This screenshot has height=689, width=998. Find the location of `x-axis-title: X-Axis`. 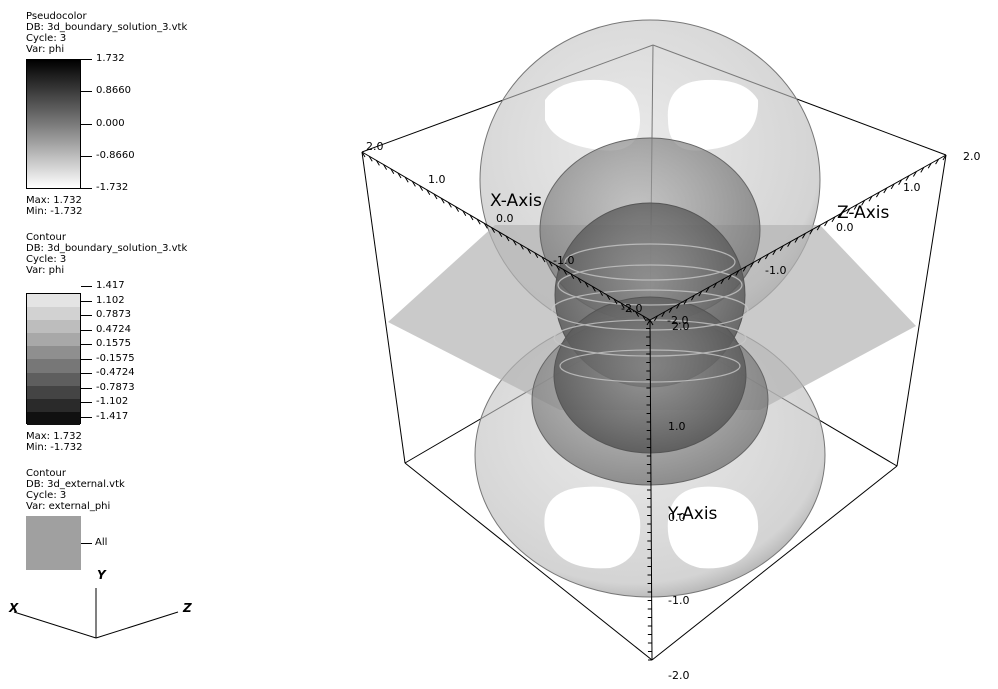

x-axis-title: X-Axis is located at coordinates (516, 201).